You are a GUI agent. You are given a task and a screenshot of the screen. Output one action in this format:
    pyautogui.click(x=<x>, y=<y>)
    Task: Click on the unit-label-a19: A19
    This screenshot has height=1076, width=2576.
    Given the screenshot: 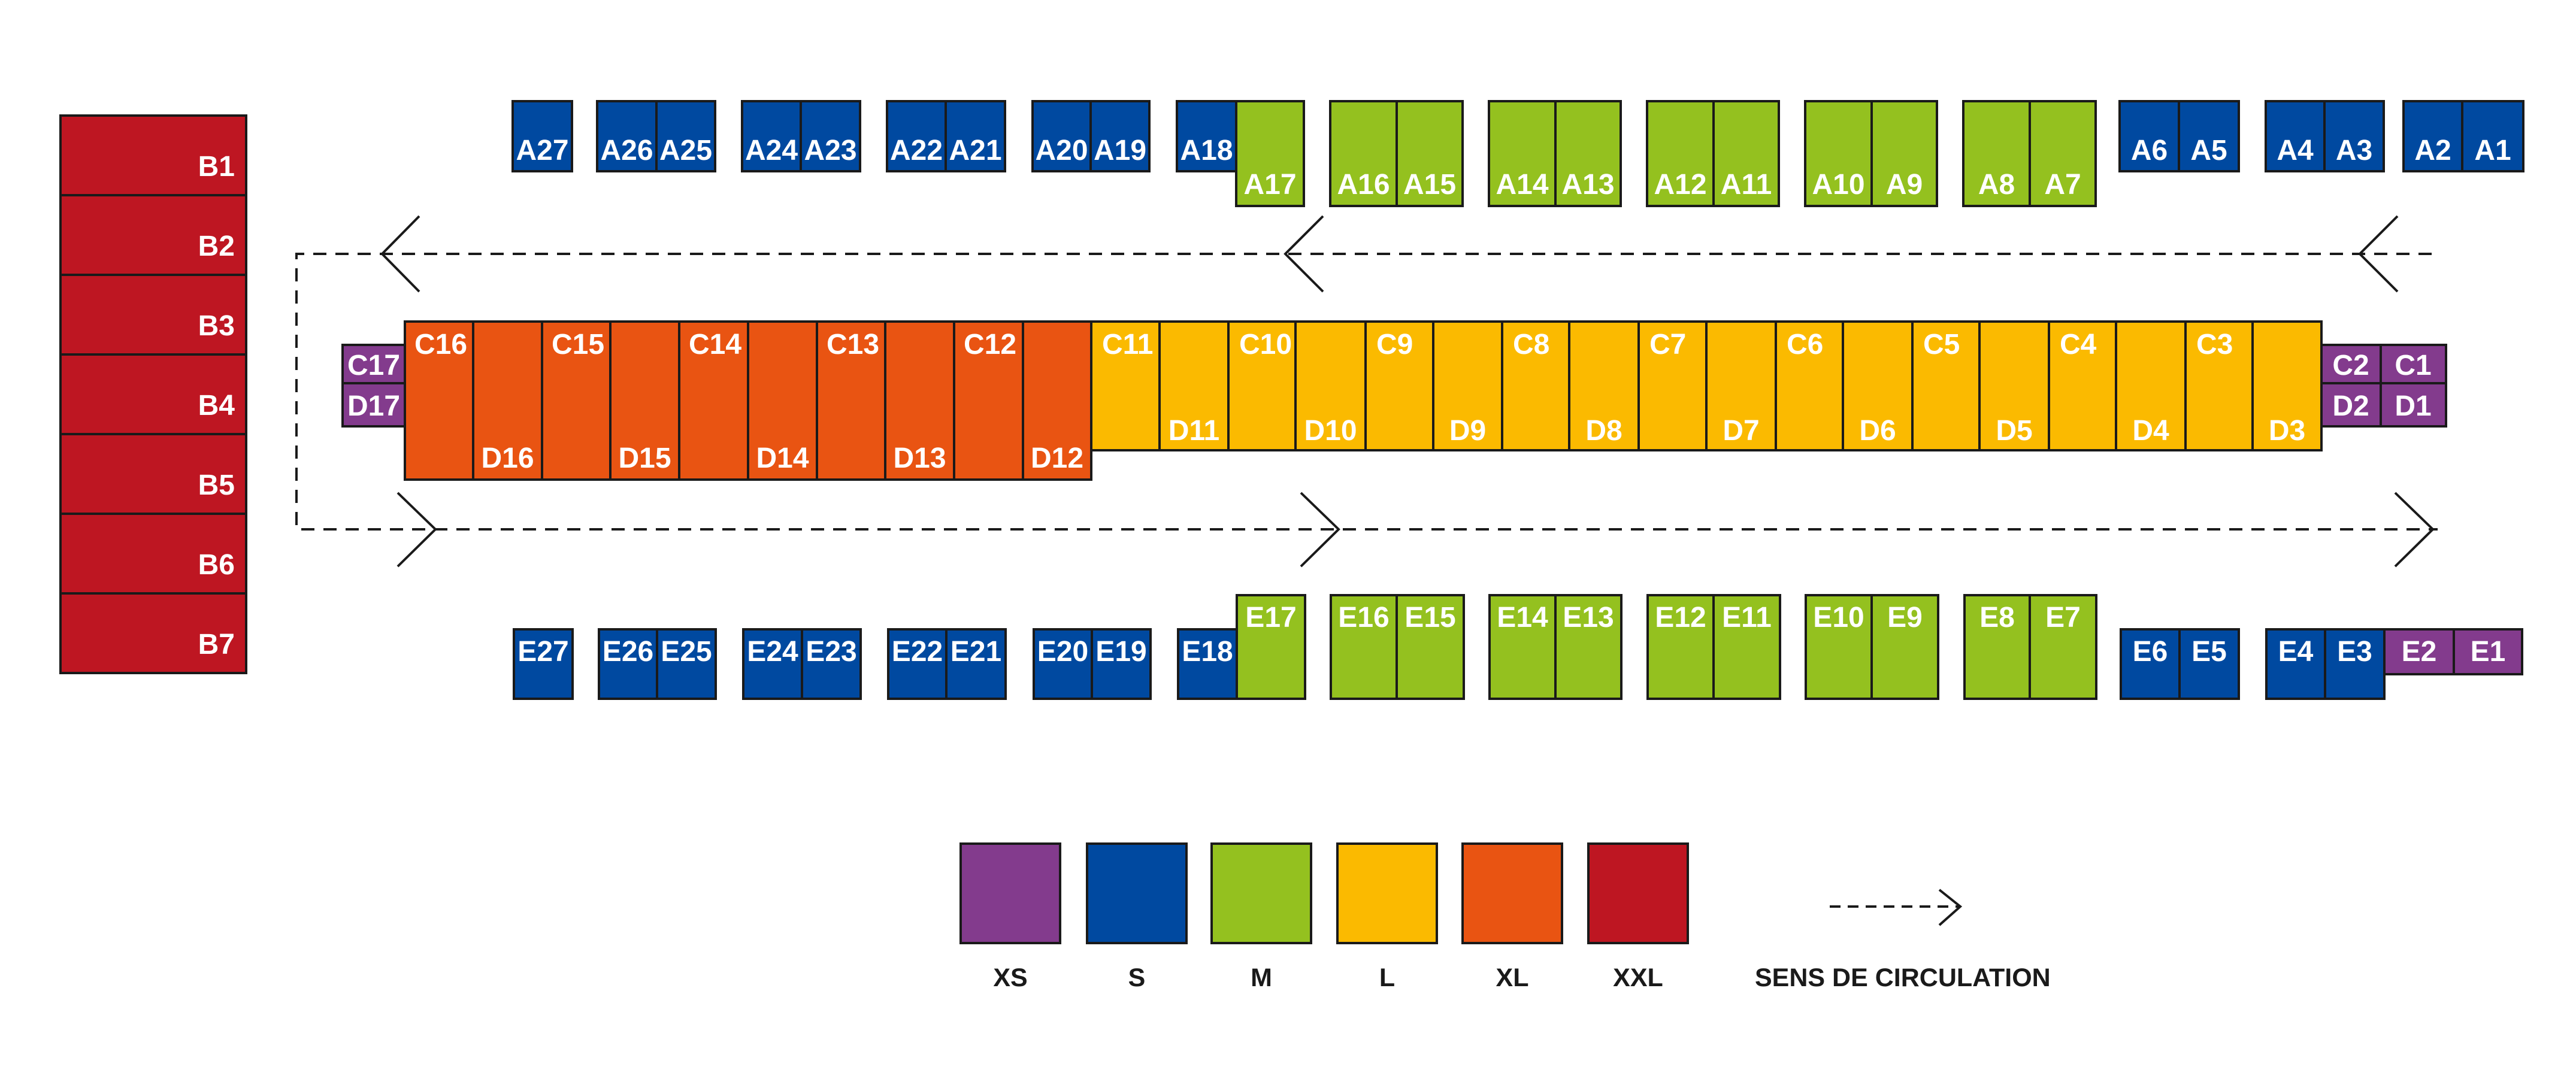 What is the action you would take?
    pyautogui.click(x=1120, y=150)
    